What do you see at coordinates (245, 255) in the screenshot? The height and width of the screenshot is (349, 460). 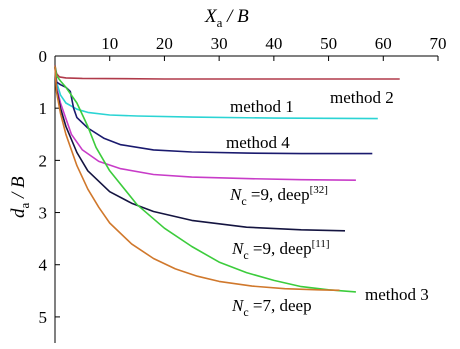 I see `label-nc9-ref11-sub: c` at bounding box center [245, 255].